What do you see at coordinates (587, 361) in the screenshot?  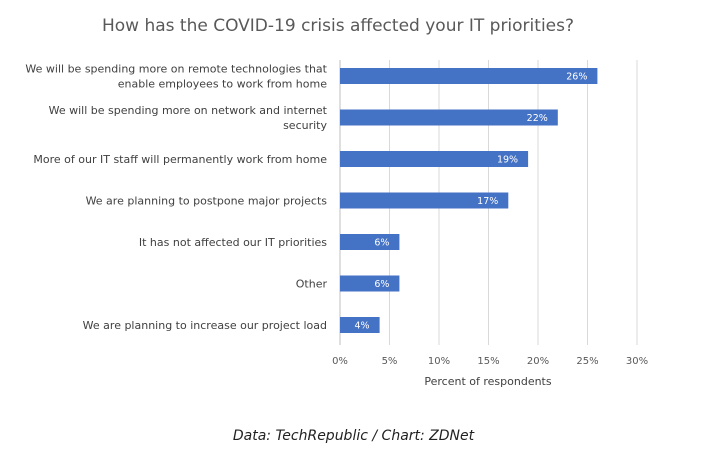 I see `x-tick-label: 25%` at bounding box center [587, 361].